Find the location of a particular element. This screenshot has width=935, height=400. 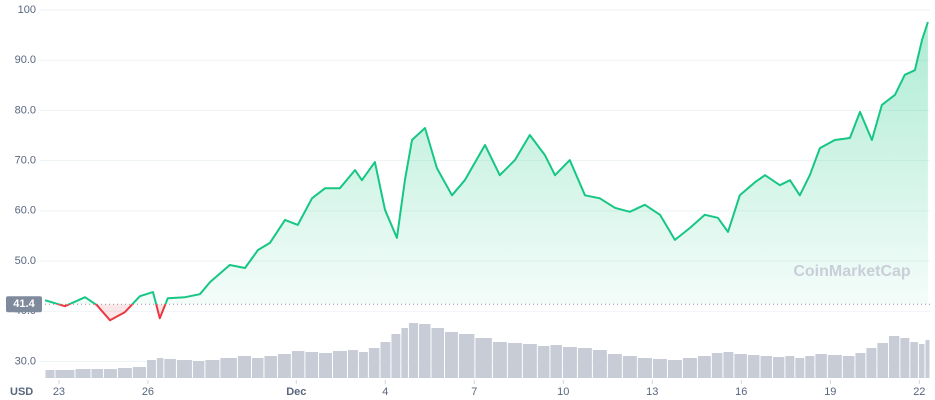

y-tick-label: 80.0 is located at coordinates (25, 110).